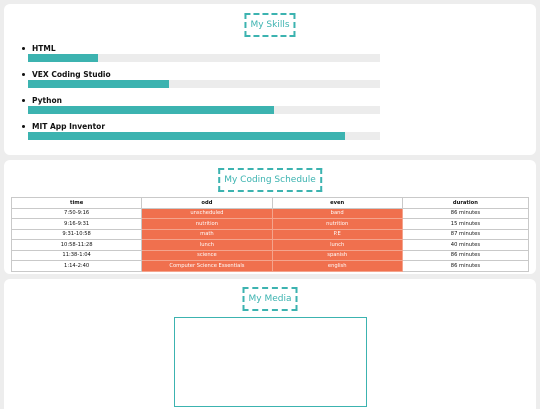  Describe the element at coordinates (465, 234) in the screenshot. I see `duration-cell: 87 minutes` at that location.